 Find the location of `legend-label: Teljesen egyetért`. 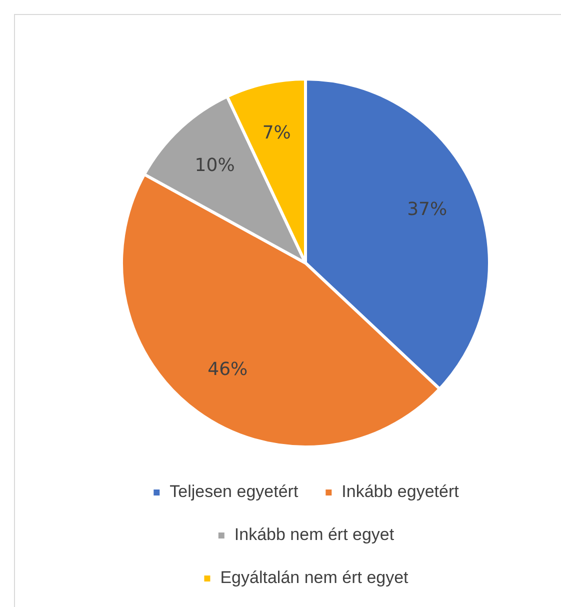

legend-label: Teljesen egyetért is located at coordinates (234, 492).